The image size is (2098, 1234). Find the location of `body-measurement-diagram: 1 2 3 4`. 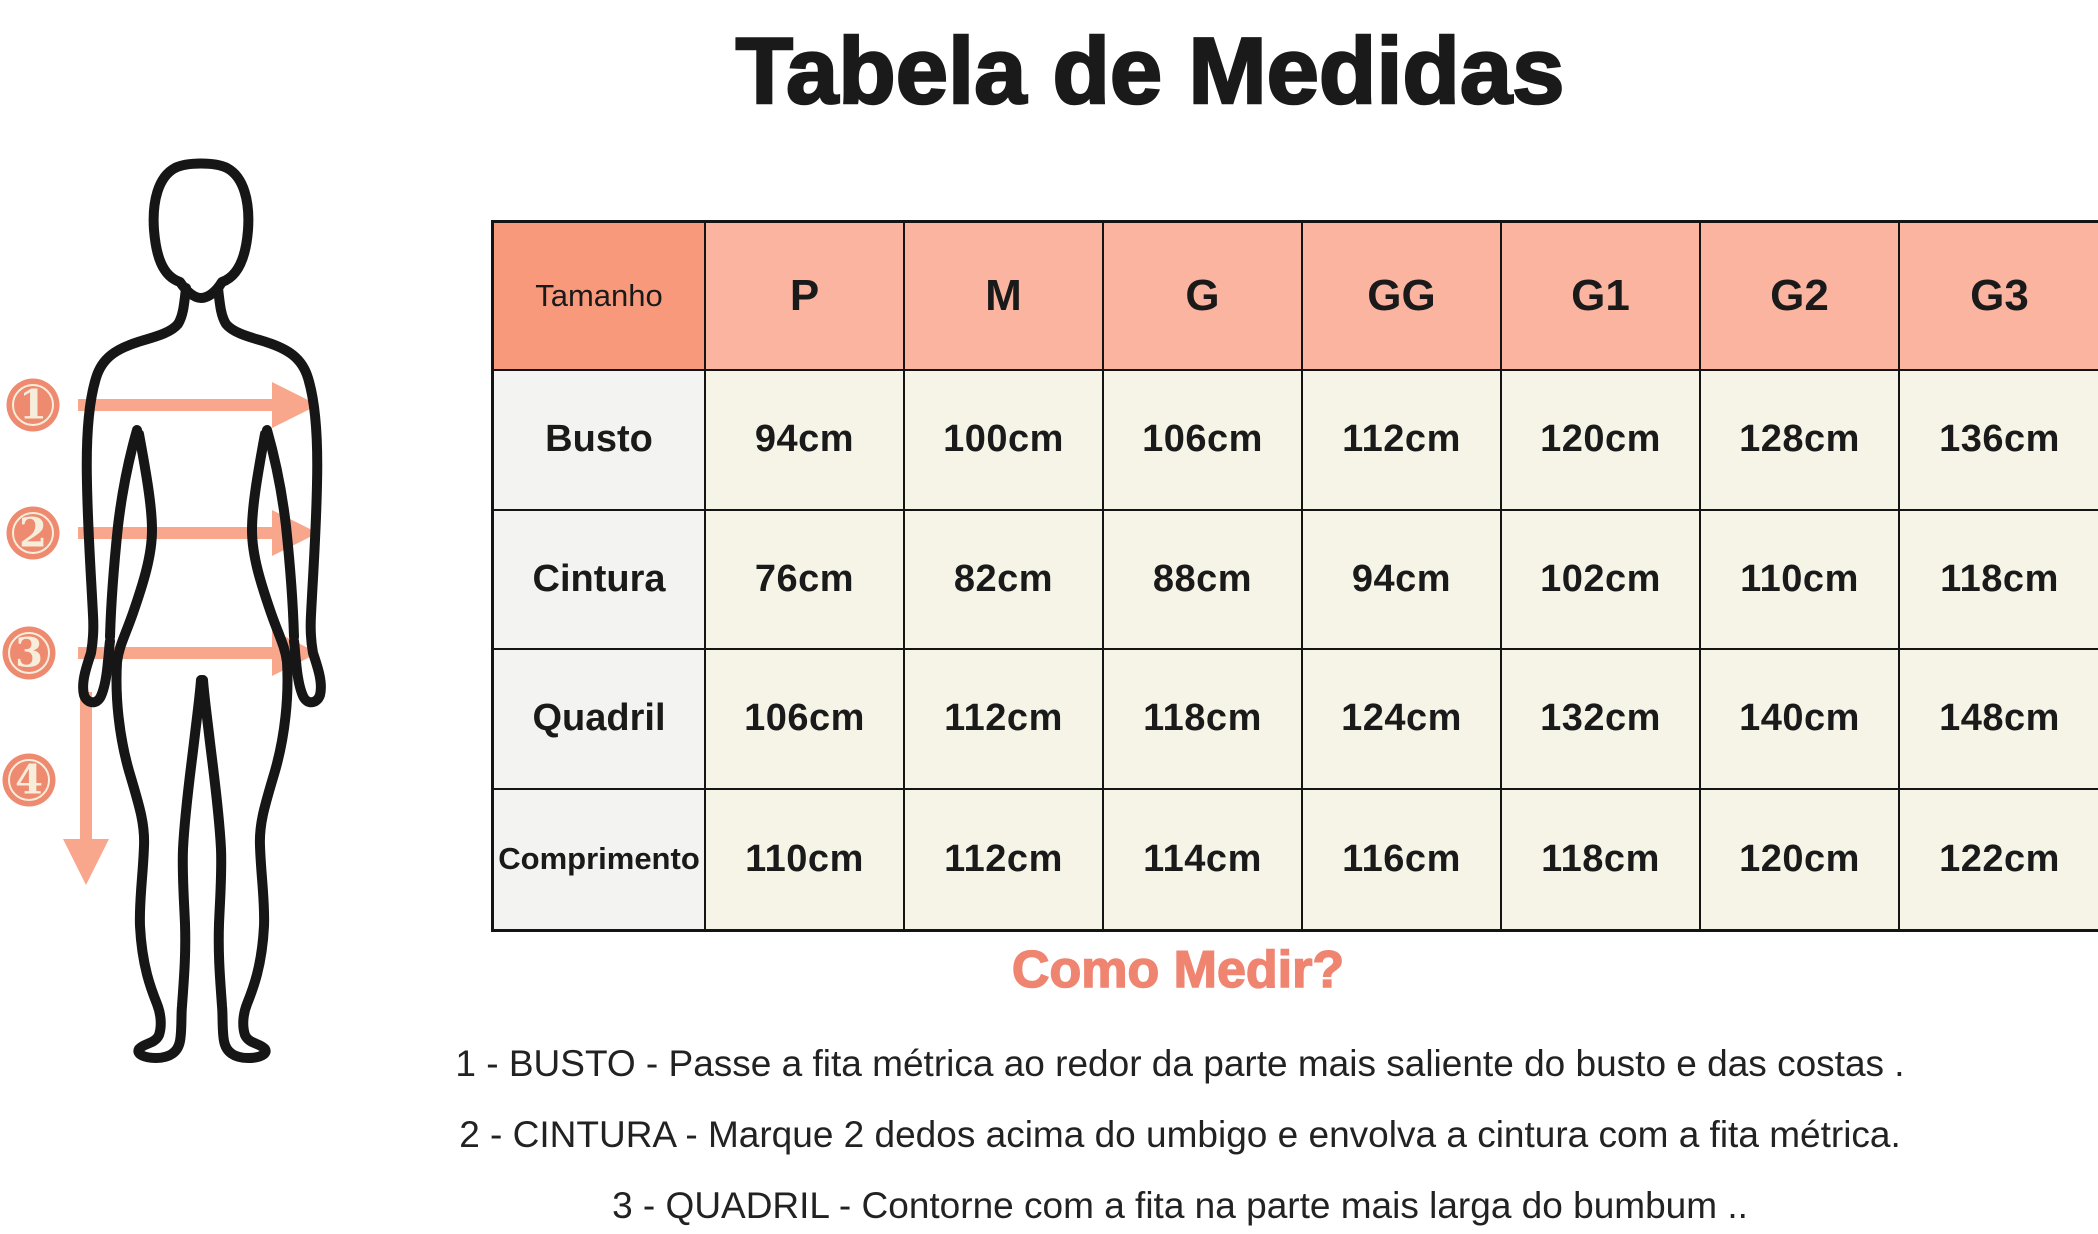

body-measurement-diagram: 1 2 3 4 is located at coordinates (181, 610).